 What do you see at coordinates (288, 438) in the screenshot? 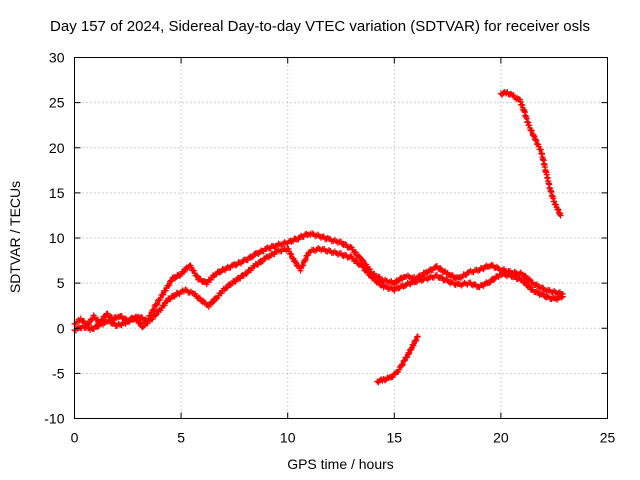
I see `x-tick-label: 10` at bounding box center [288, 438].